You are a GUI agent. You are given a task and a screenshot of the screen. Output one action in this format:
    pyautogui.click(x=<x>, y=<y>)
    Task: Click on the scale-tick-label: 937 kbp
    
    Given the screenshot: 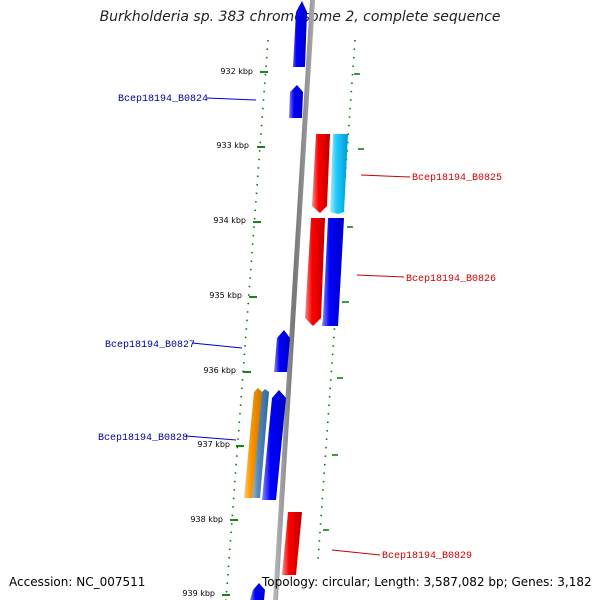 What is the action you would take?
    pyautogui.click(x=213, y=444)
    